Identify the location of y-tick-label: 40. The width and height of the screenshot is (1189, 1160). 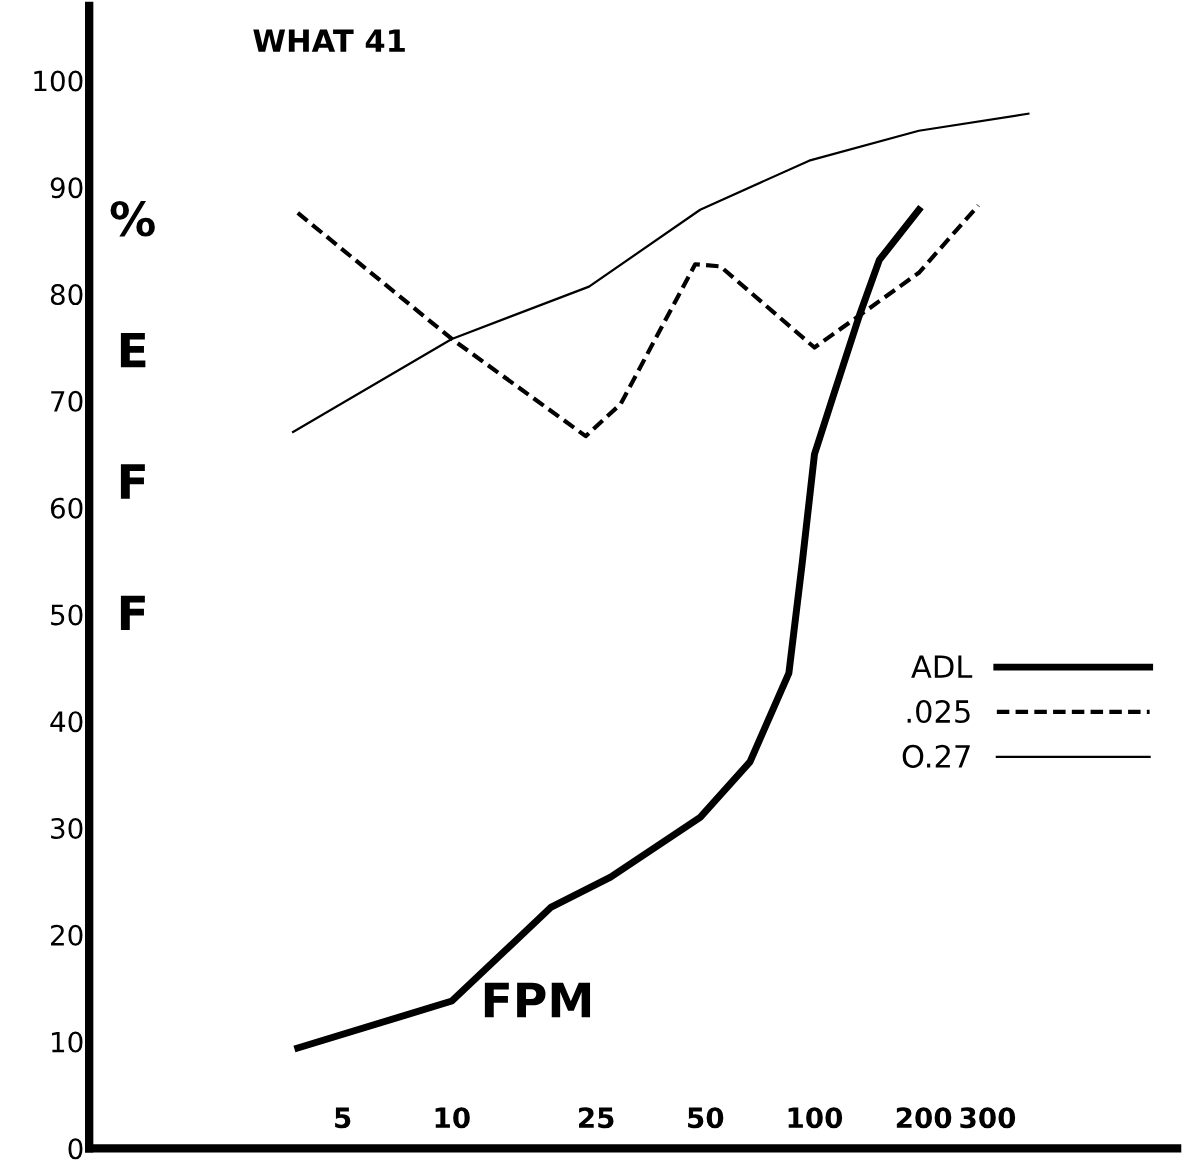
(66, 722).